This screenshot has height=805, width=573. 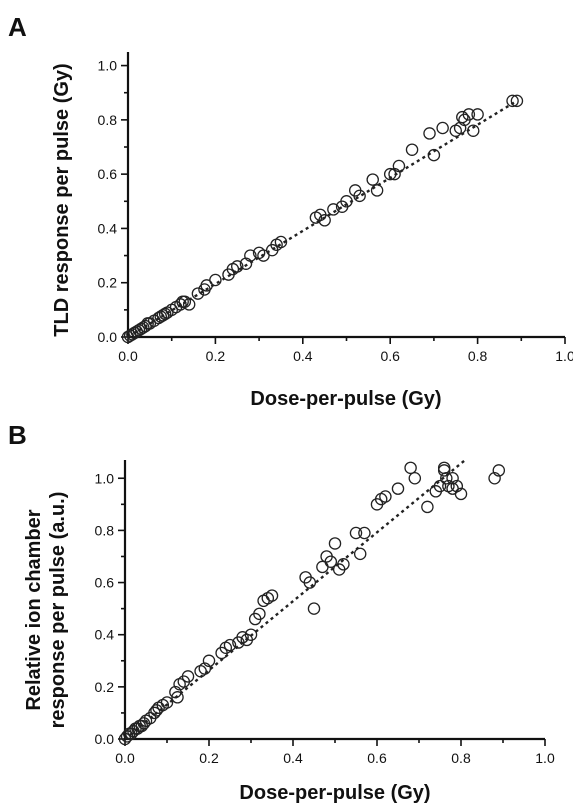 What do you see at coordinates (58, 610) in the screenshot?
I see `panel-b-y-axis-title-line-2: response per pulse (a.u.)` at bounding box center [58, 610].